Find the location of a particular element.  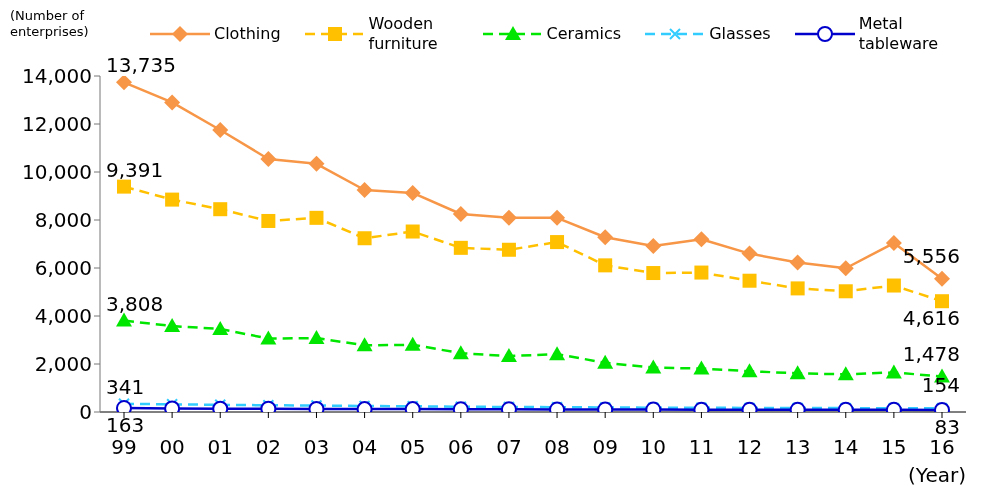

x-tick-label: 04 is located at coordinates (364, 447).